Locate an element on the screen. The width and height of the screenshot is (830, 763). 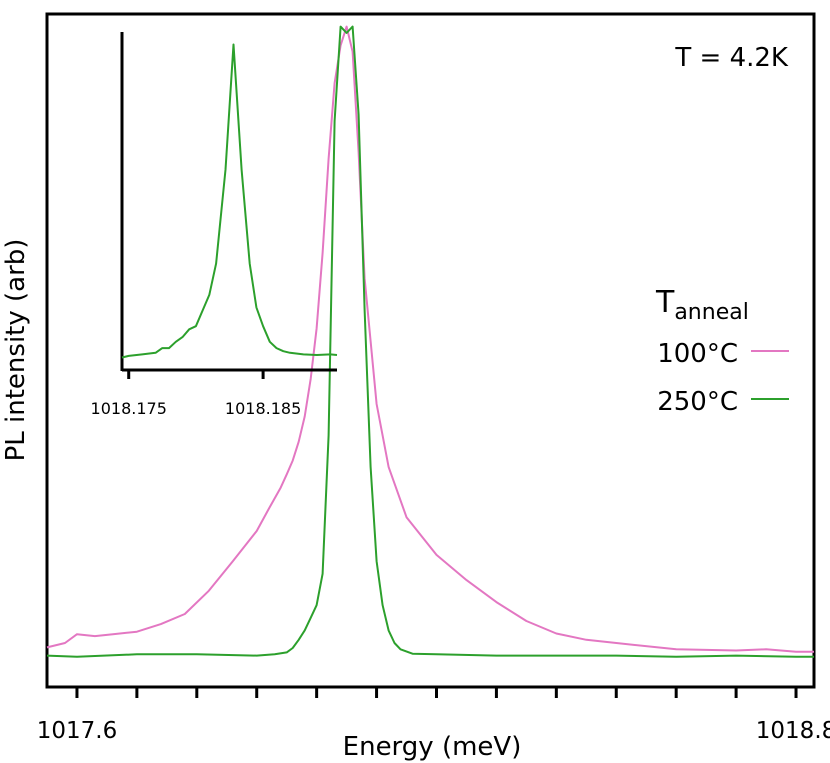
main-x-tick-labels: 1017.6 1018.8 is located at coordinates (433, 731).